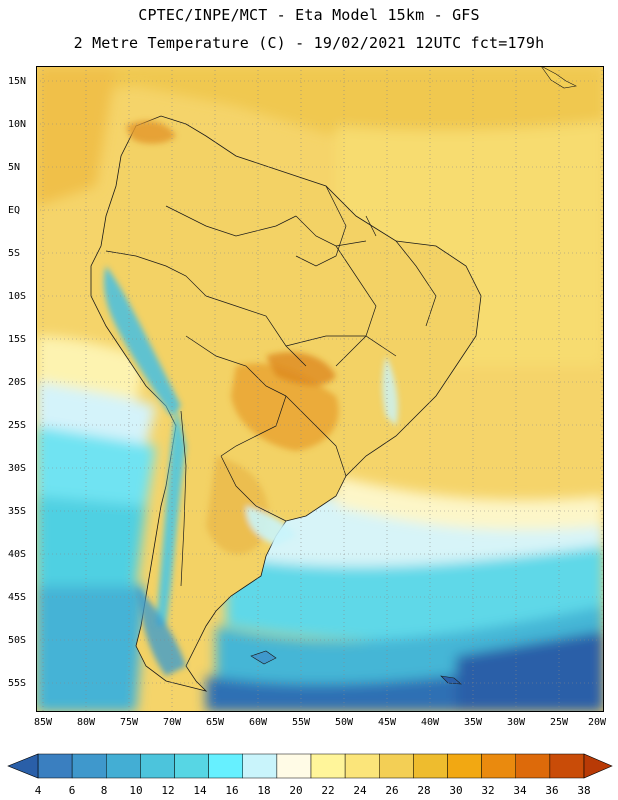 This screenshot has width=618, height=800. What do you see at coordinates (451, 680) in the screenshot?
I see `south-georgia` at bounding box center [451, 680].